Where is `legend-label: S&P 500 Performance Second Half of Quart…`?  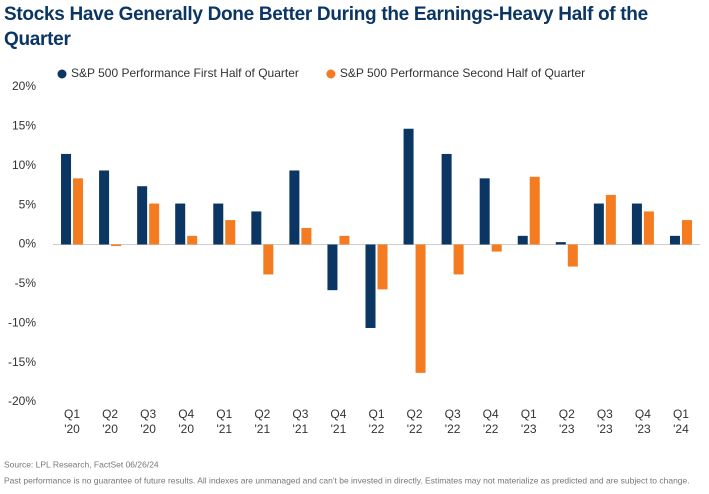 legend-label: S&P 500 Performance Second Half of Quart… is located at coordinates (462, 73).